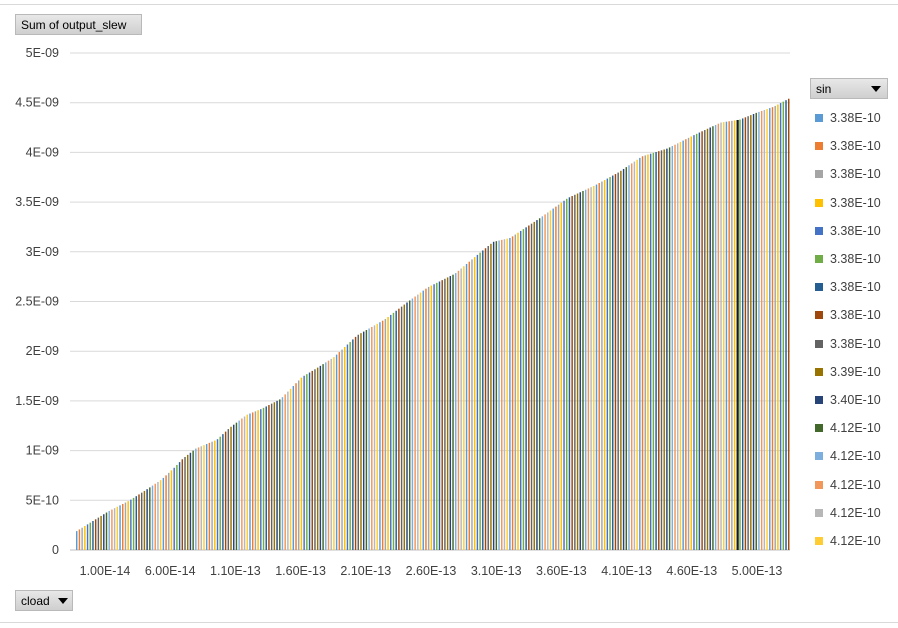 This screenshot has height=628, width=898. Describe the element at coordinates (365, 571) in the screenshot. I see `x-tick-label: 2.10E-13` at that location.